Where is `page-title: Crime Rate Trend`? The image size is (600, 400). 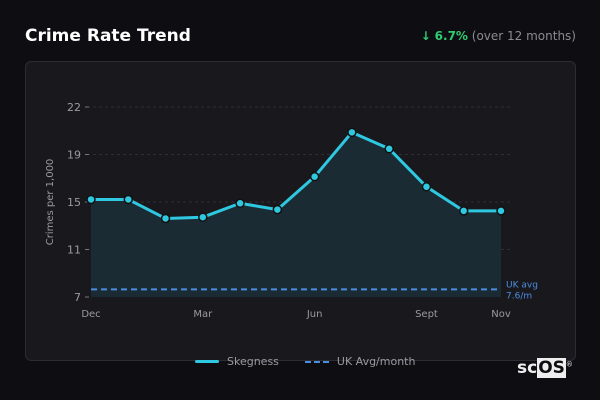 page-title: Crime Rate Trend is located at coordinates (108, 36).